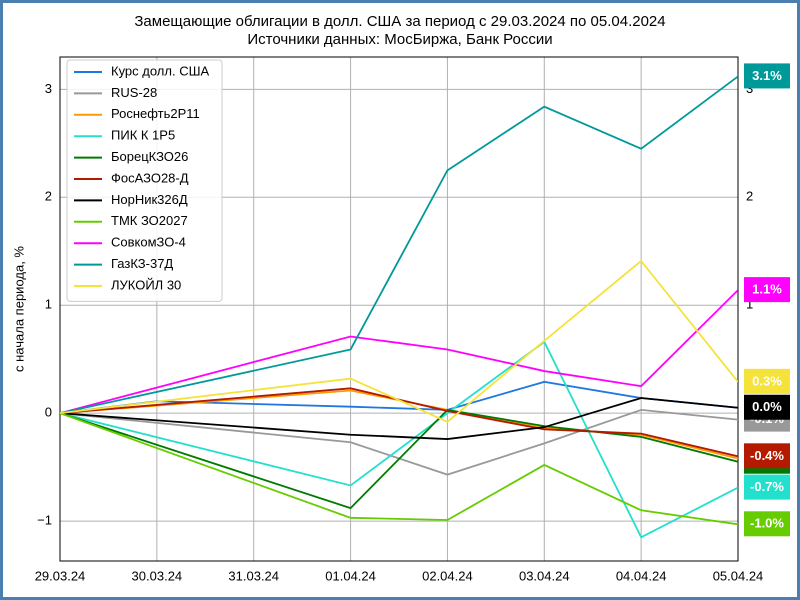 This screenshot has width=800, height=600. I want to click on value-label: 0.3%, so click(767, 380).